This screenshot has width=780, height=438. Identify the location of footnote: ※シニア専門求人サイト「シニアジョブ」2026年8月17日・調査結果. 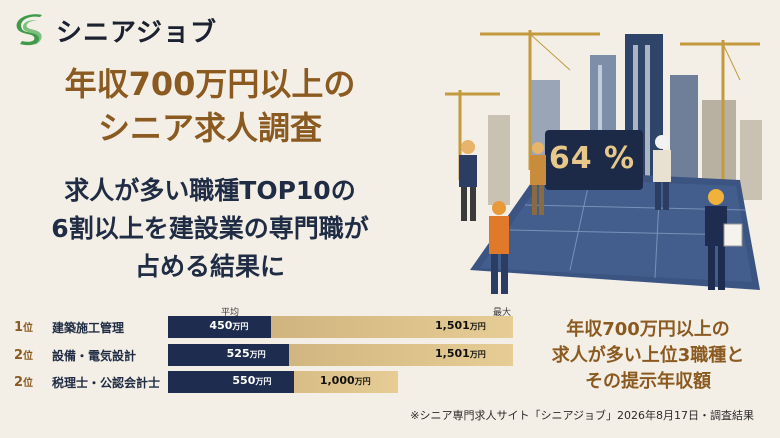
(582, 415).